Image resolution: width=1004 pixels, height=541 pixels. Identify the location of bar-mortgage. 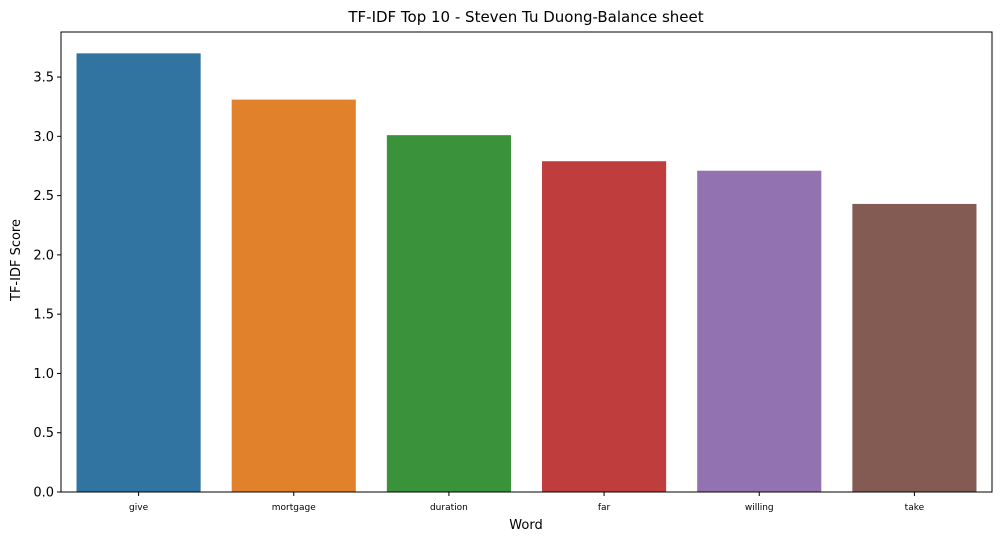
(293, 295).